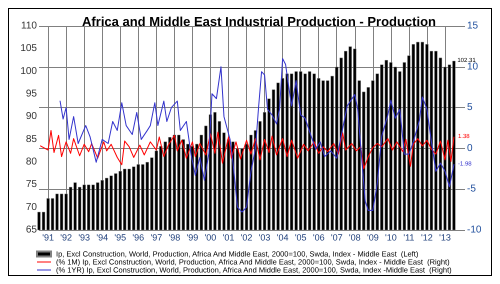 This screenshot has height=284, width=500. I want to click on y-tick-label: 95, so click(32, 94).